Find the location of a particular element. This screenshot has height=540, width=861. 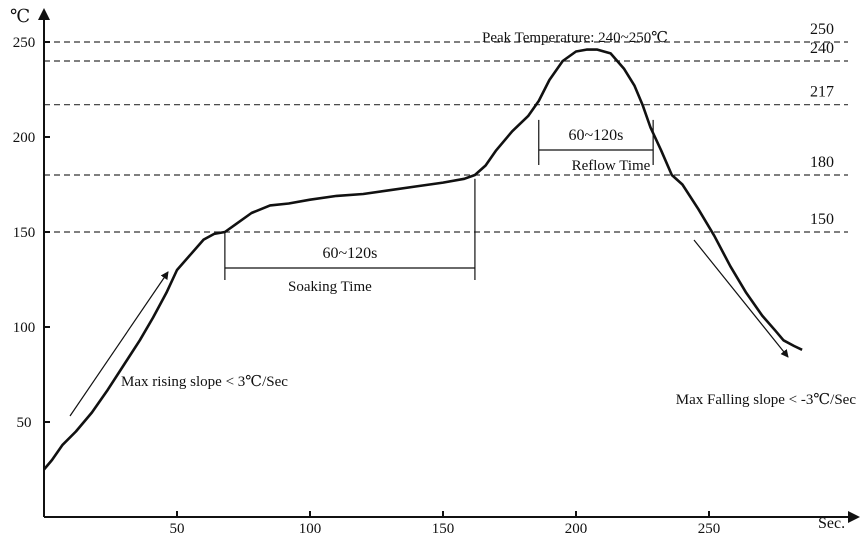

y-tick-label-100: 100 is located at coordinates (24, 328).